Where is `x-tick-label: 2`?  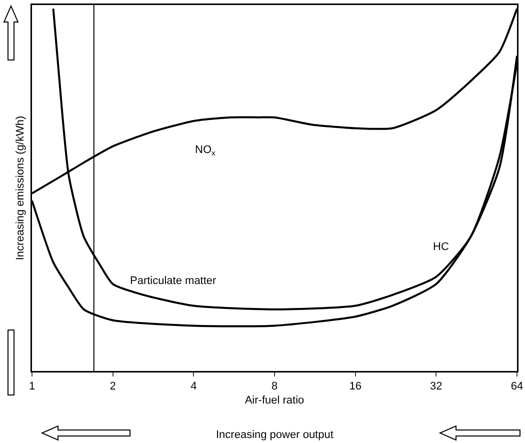 x-tick-label: 2 is located at coordinates (113, 386).